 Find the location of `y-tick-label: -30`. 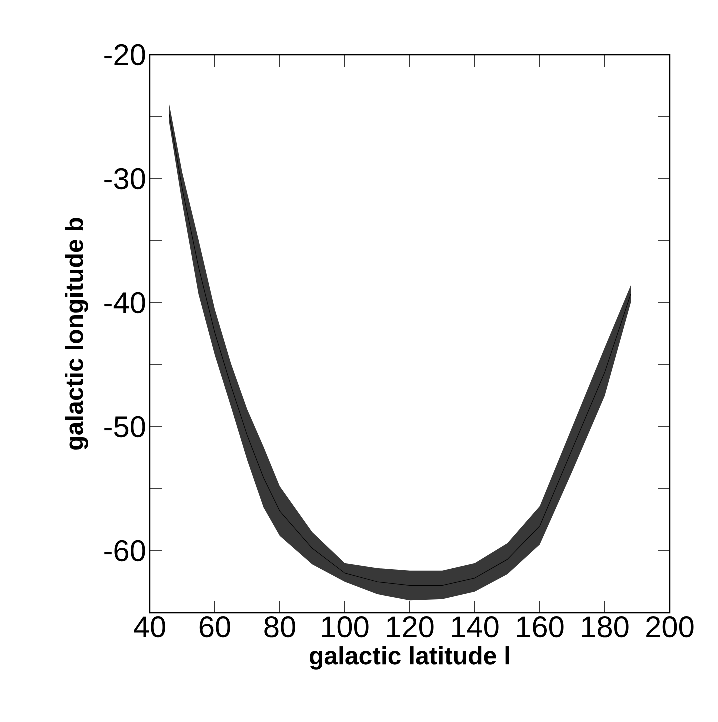

y-tick-label: -30 is located at coordinates (125, 179).